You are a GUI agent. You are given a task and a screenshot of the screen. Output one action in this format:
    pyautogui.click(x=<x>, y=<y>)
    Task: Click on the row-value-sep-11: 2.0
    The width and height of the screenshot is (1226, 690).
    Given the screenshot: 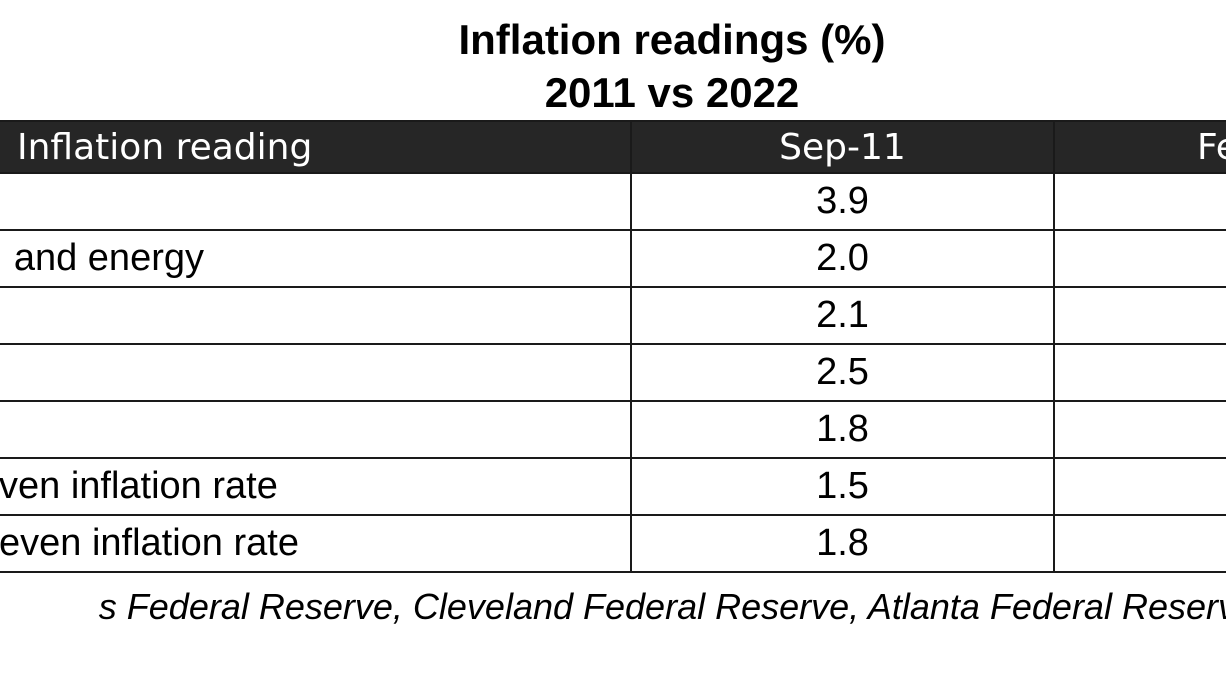 What is the action you would take?
    pyautogui.click(x=842, y=258)
    